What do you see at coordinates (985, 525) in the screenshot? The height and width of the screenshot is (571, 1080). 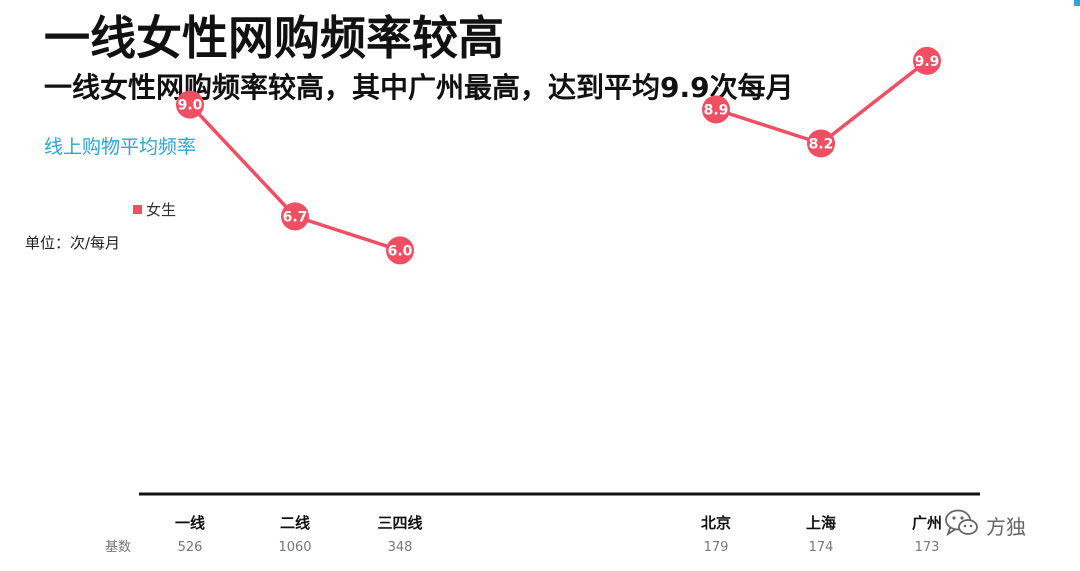 I see `watermark: 方独` at bounding box center [985, 525].